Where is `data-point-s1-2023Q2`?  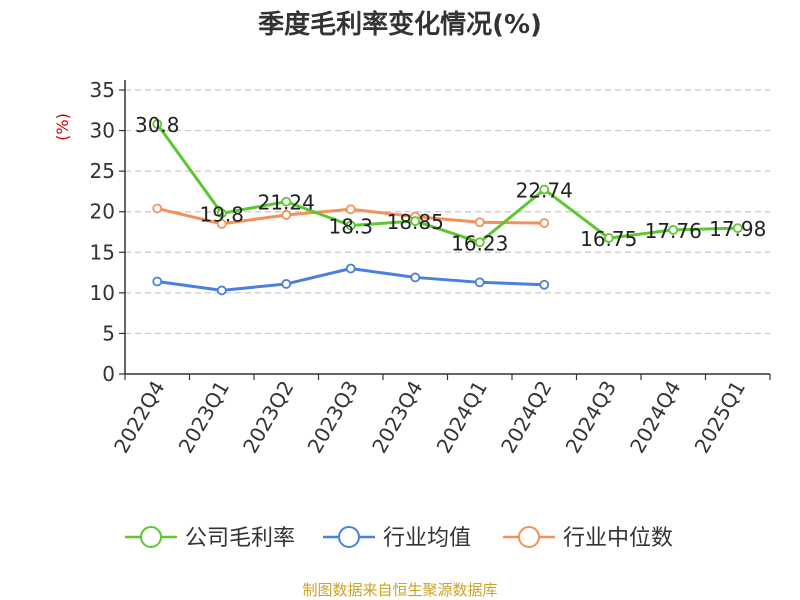
data-point-s1-2023Q2 is located at coordinates (286, 284).